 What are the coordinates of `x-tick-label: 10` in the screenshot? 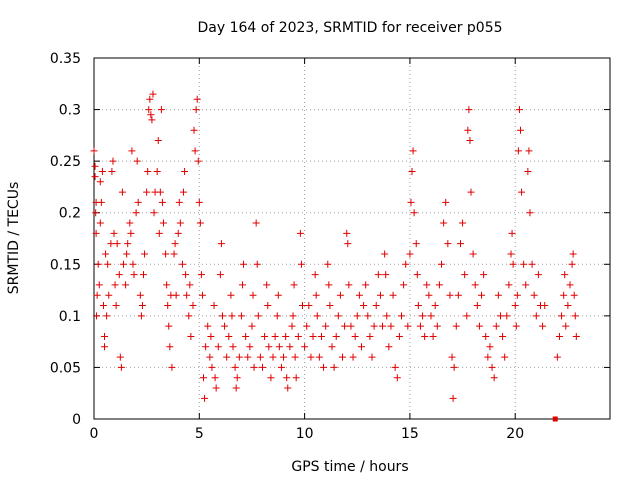 It's located at (305, 434).